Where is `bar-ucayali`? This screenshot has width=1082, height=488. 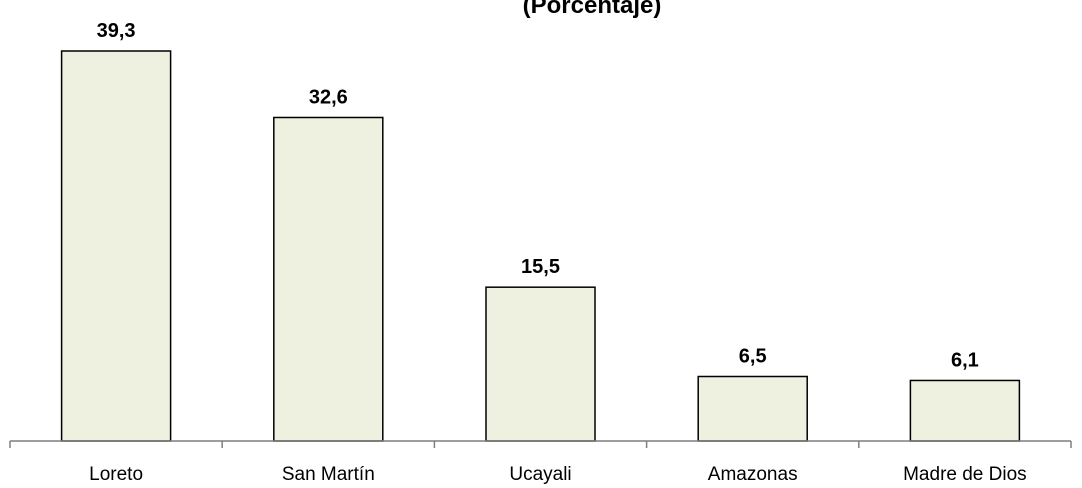 bar-ucayali is located at coordinates (540, 364).